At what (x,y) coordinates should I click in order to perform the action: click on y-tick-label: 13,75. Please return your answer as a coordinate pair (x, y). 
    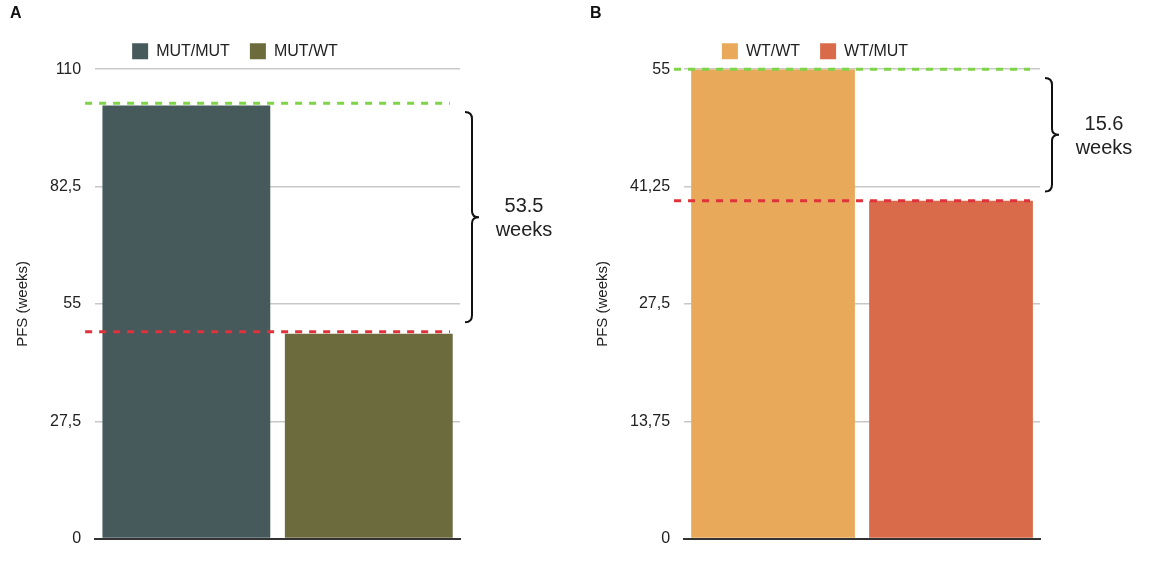
    Looking at the image, I should click on (650, 420).